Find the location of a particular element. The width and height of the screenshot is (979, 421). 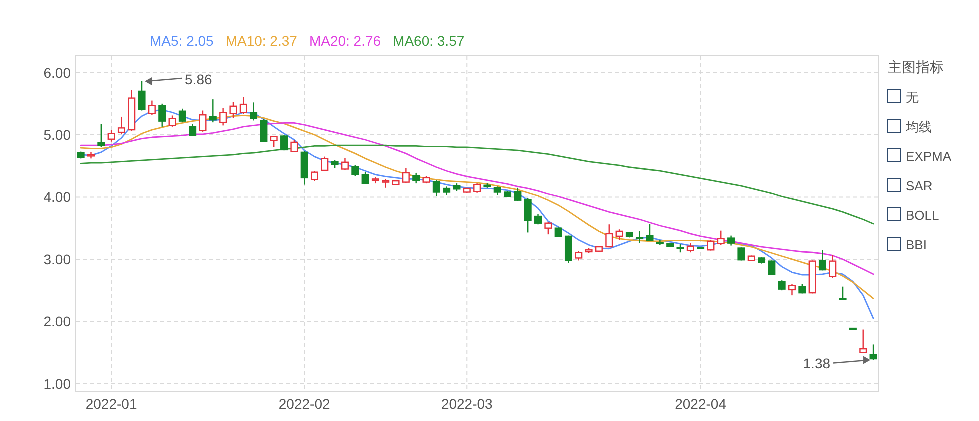

text: 均线 is located at coordinates (918, 127).